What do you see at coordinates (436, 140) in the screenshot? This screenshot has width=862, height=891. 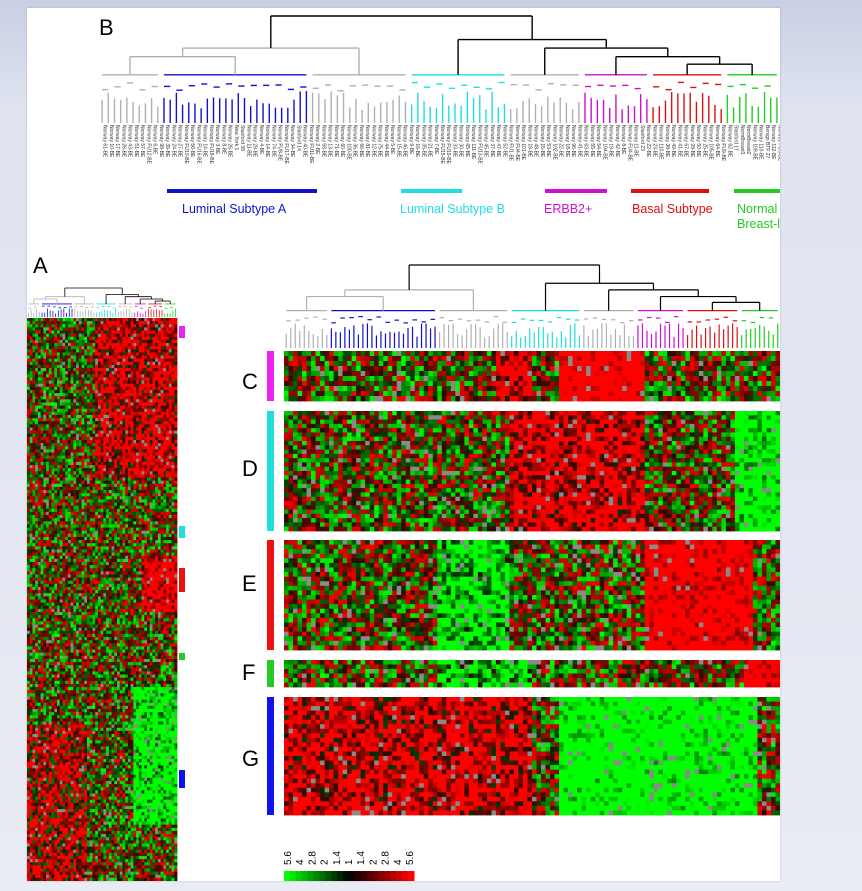 I see `sample-label: Norway 7-BE` at bounding box center [436, 140].